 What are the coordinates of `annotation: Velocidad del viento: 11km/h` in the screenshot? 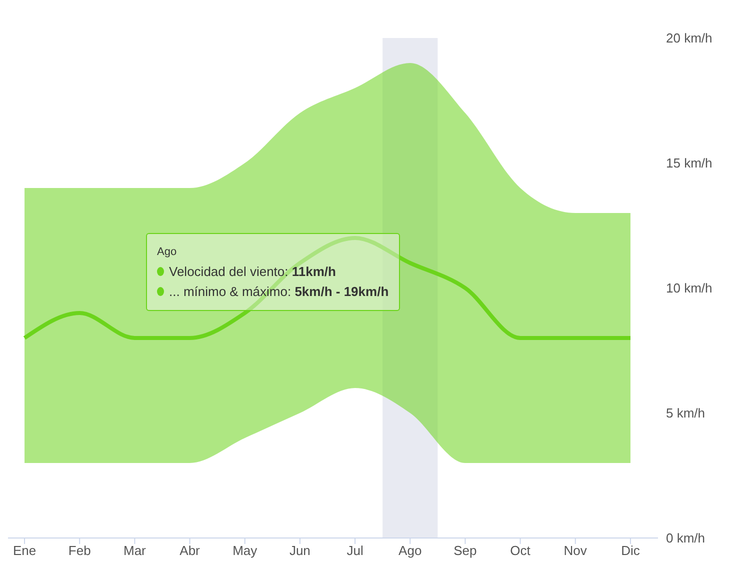 It's located at (252, 271).